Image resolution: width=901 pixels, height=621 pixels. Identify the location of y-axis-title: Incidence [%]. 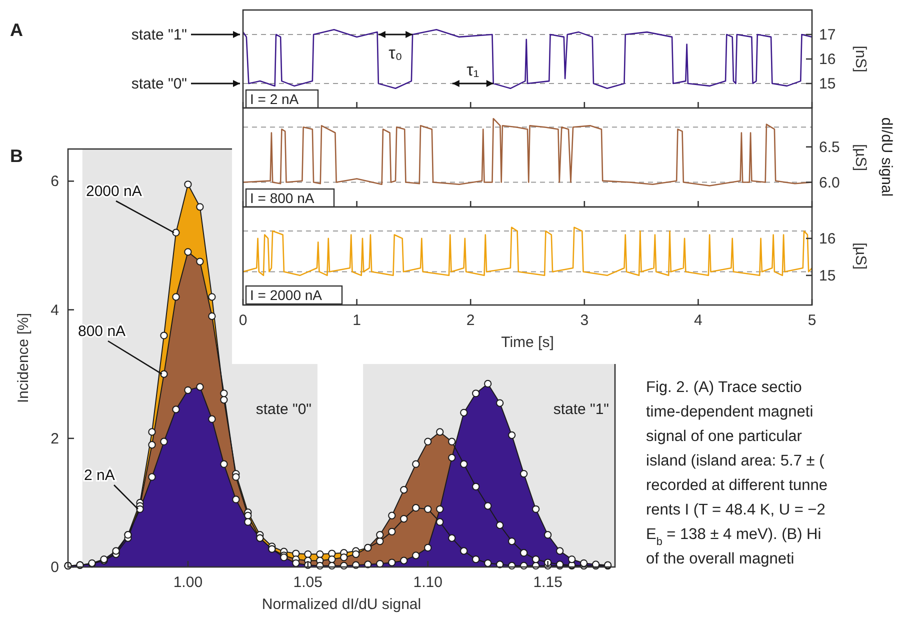
(23, 358).